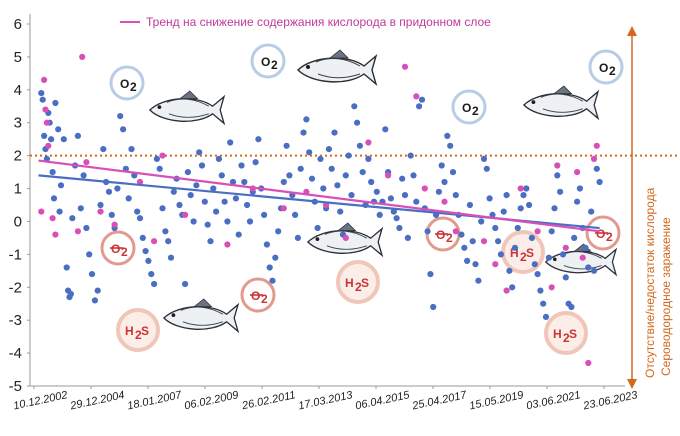  What do you see at coordinates (347, 226) in the screenshot?
I see `fish-fin` at bounding box center [347, 226].